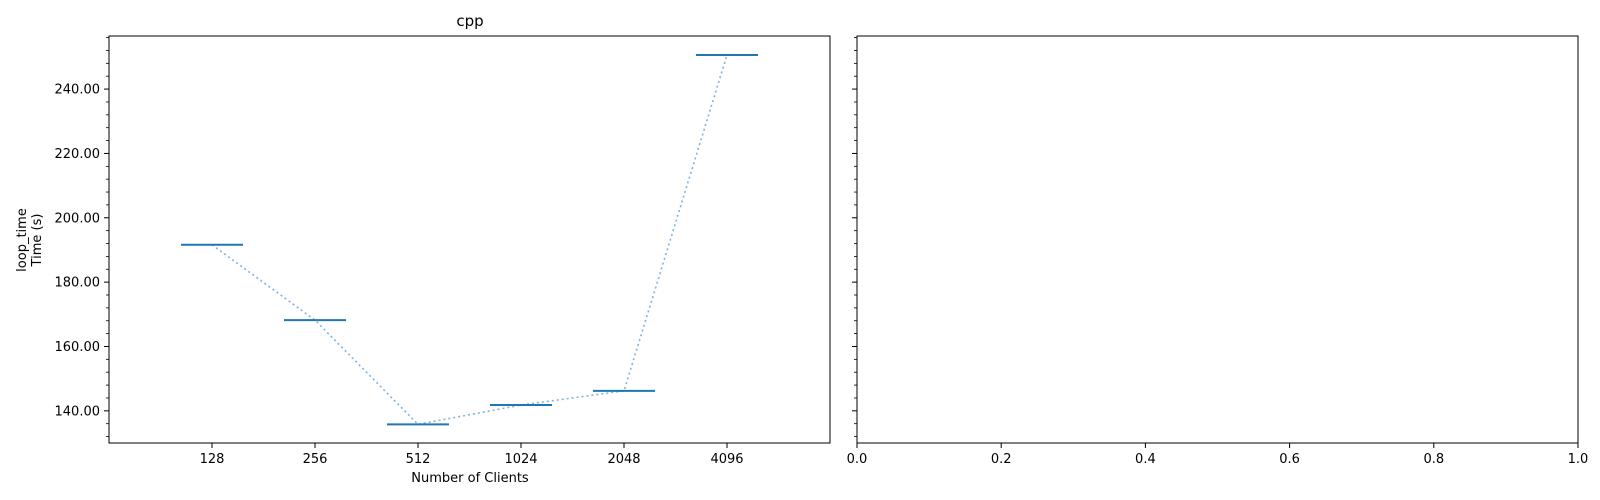  I want to click on x-tick-label-right: 1.0, so click(1578, 459).